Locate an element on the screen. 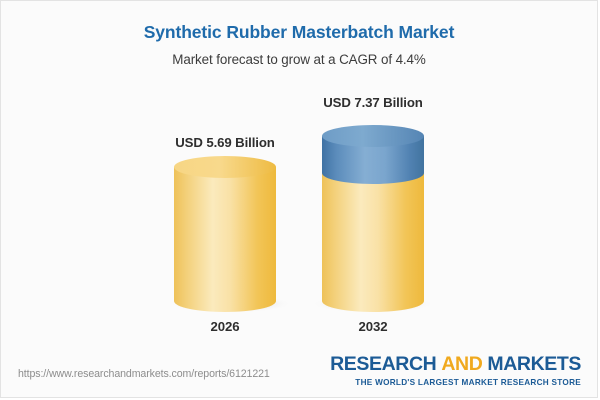 The height and width of the screenshot is (400, 600). bar-category-label-2026: 2026 is located at coordinates (225, 326).